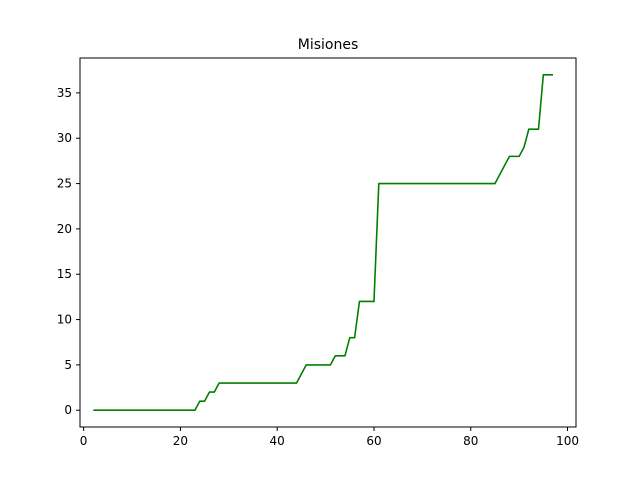  What do you see at coordinates (64, 138) in the screenshot?
I see `y-tick-label: 30` at bounding box center [64, 138].